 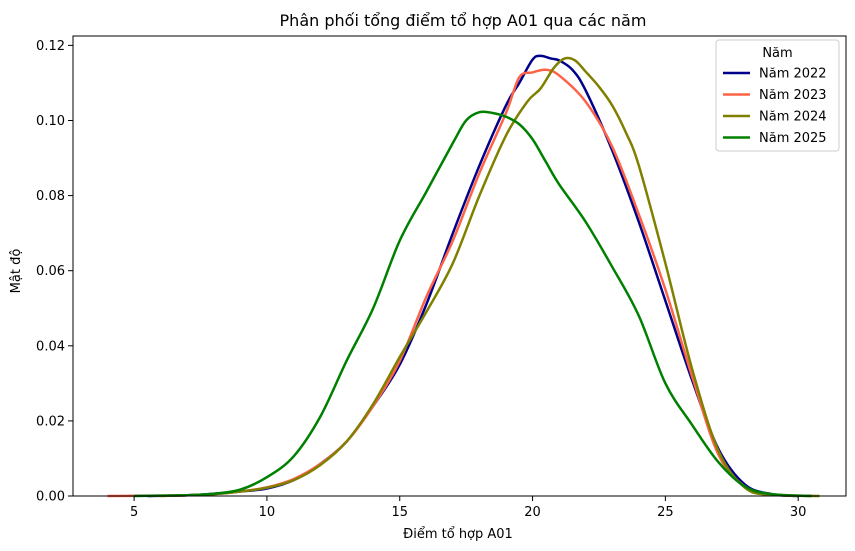 I want to click on legend-label-2: Năm 2023, so click(x=793, y=95).